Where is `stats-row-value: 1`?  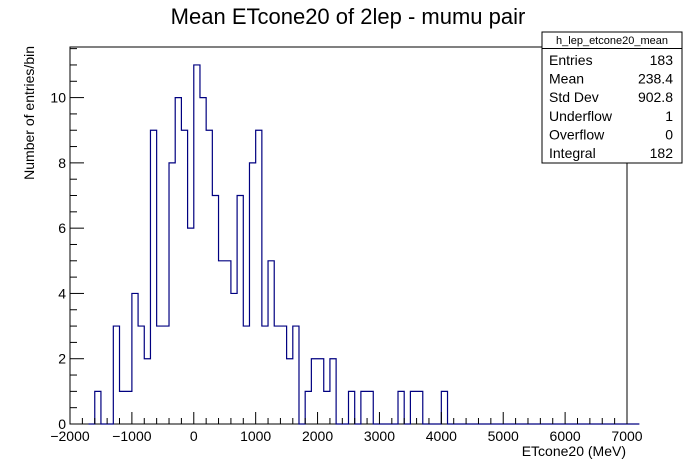
stats-row-value: 1 is located at coordinates (669, 116).